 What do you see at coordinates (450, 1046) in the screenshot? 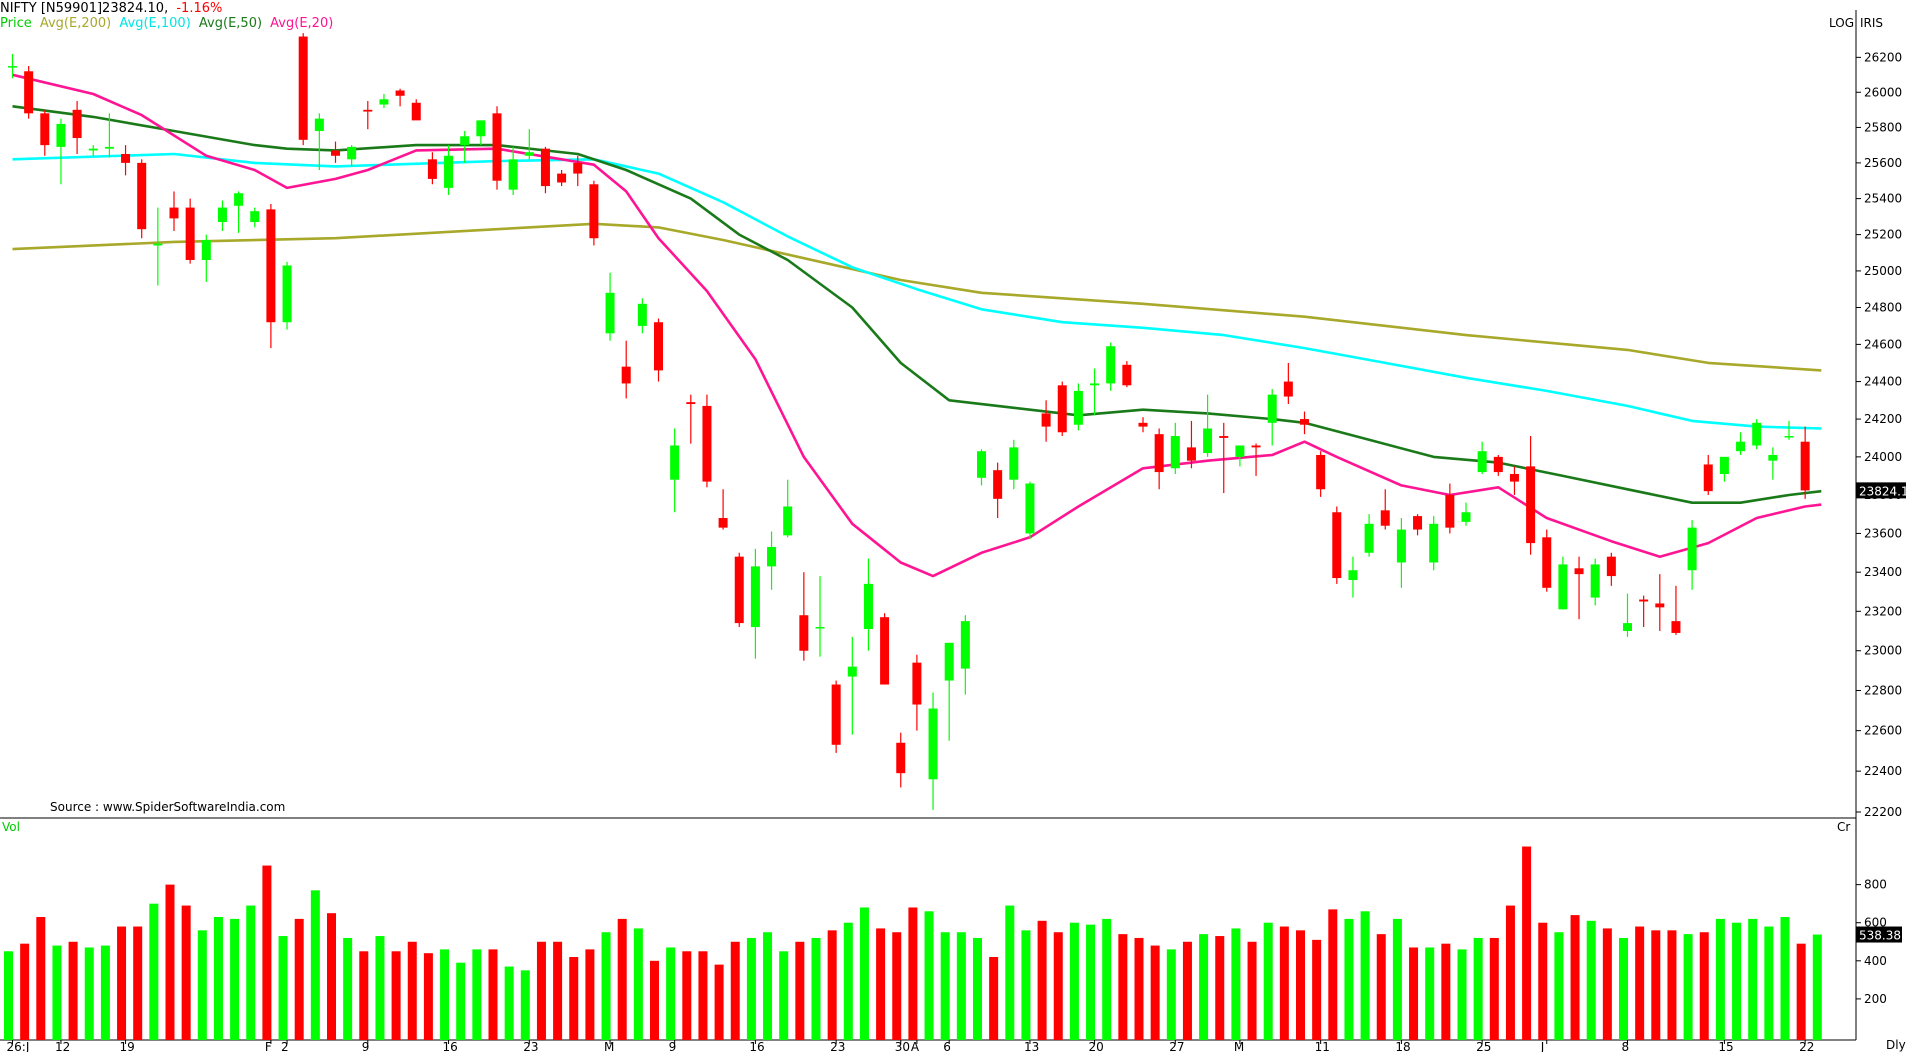
I see `time-tick-label: 16` at bounding box center [450, 1046].